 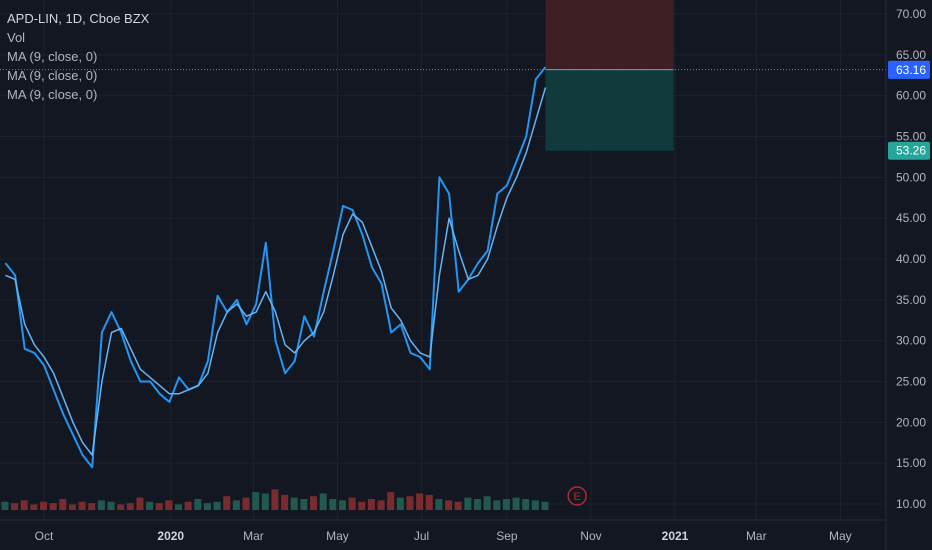 I want to click on y-tick-label: 40.00, so click(x=911, y=259).